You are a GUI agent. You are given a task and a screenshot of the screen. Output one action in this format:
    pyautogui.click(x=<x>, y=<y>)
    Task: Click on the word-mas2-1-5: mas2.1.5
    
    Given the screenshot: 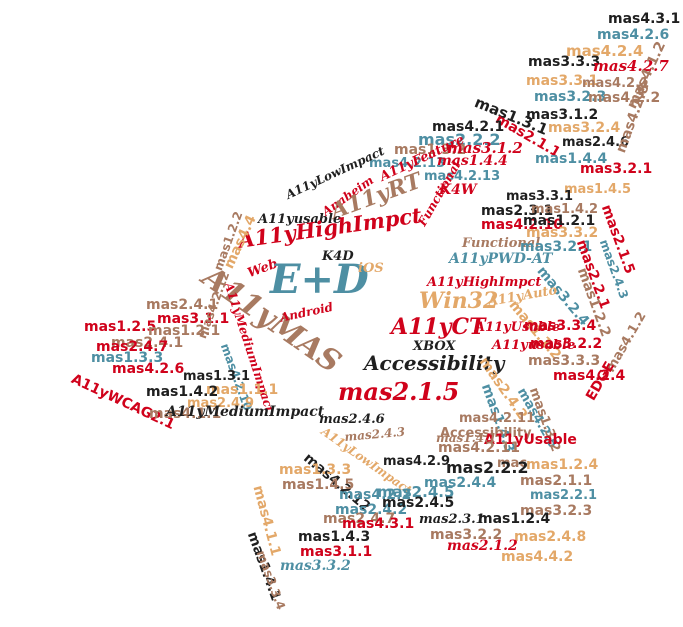 What is the action you would take?
    pyautogui.click(x=399, y=391)
    